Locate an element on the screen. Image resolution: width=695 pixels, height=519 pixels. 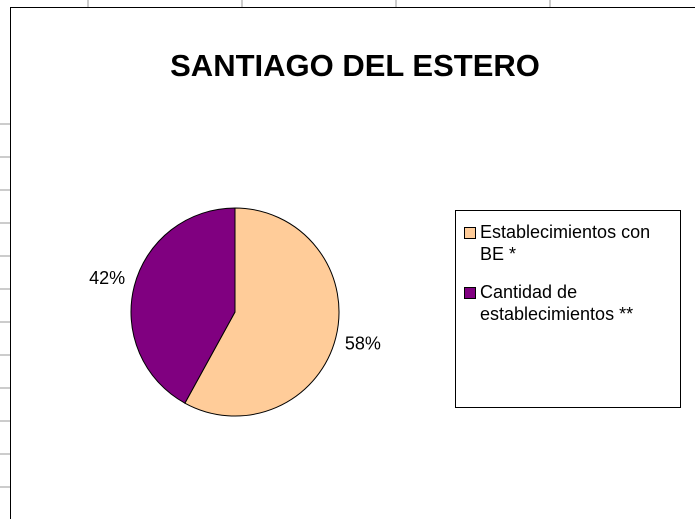
legend-item: Establecimientos con BE * is located at coordinates (570, 243).